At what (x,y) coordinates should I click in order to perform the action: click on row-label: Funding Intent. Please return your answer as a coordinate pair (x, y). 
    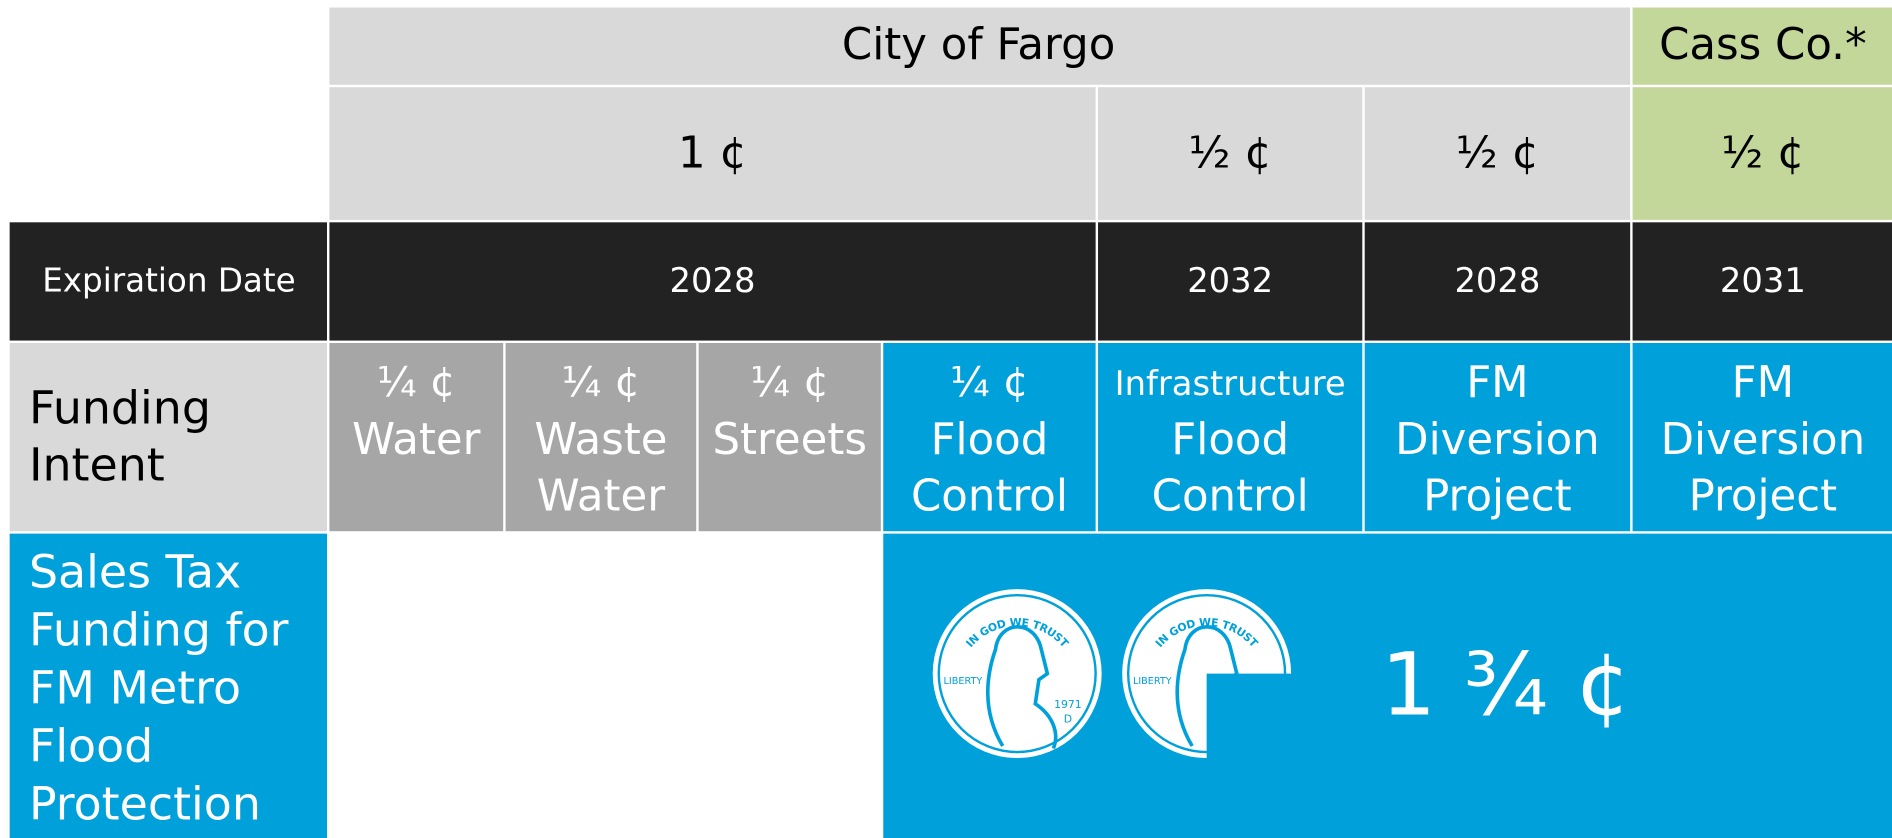
    Looking at the image, I should click on (120, 435).